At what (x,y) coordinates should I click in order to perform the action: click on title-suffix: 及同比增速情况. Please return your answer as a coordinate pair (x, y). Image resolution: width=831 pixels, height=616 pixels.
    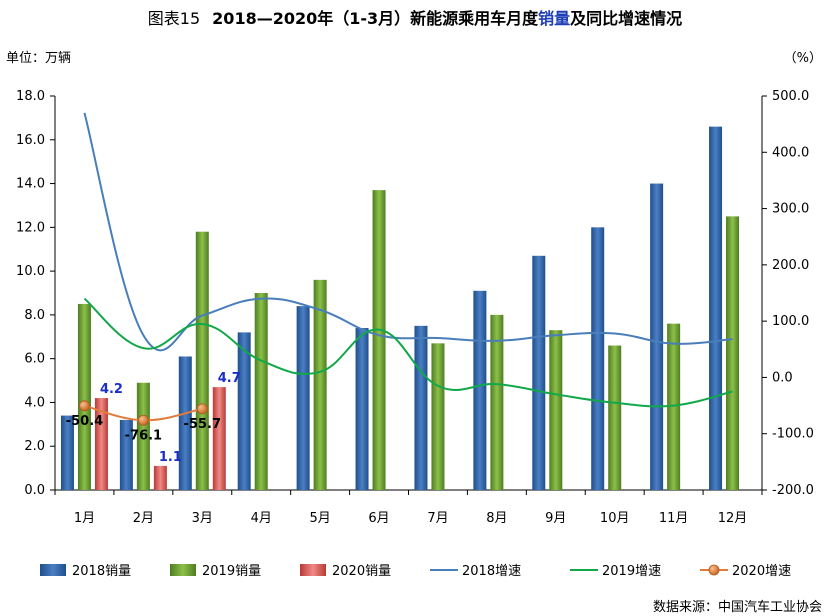
    Looking at the image, I should click on (626, 18).